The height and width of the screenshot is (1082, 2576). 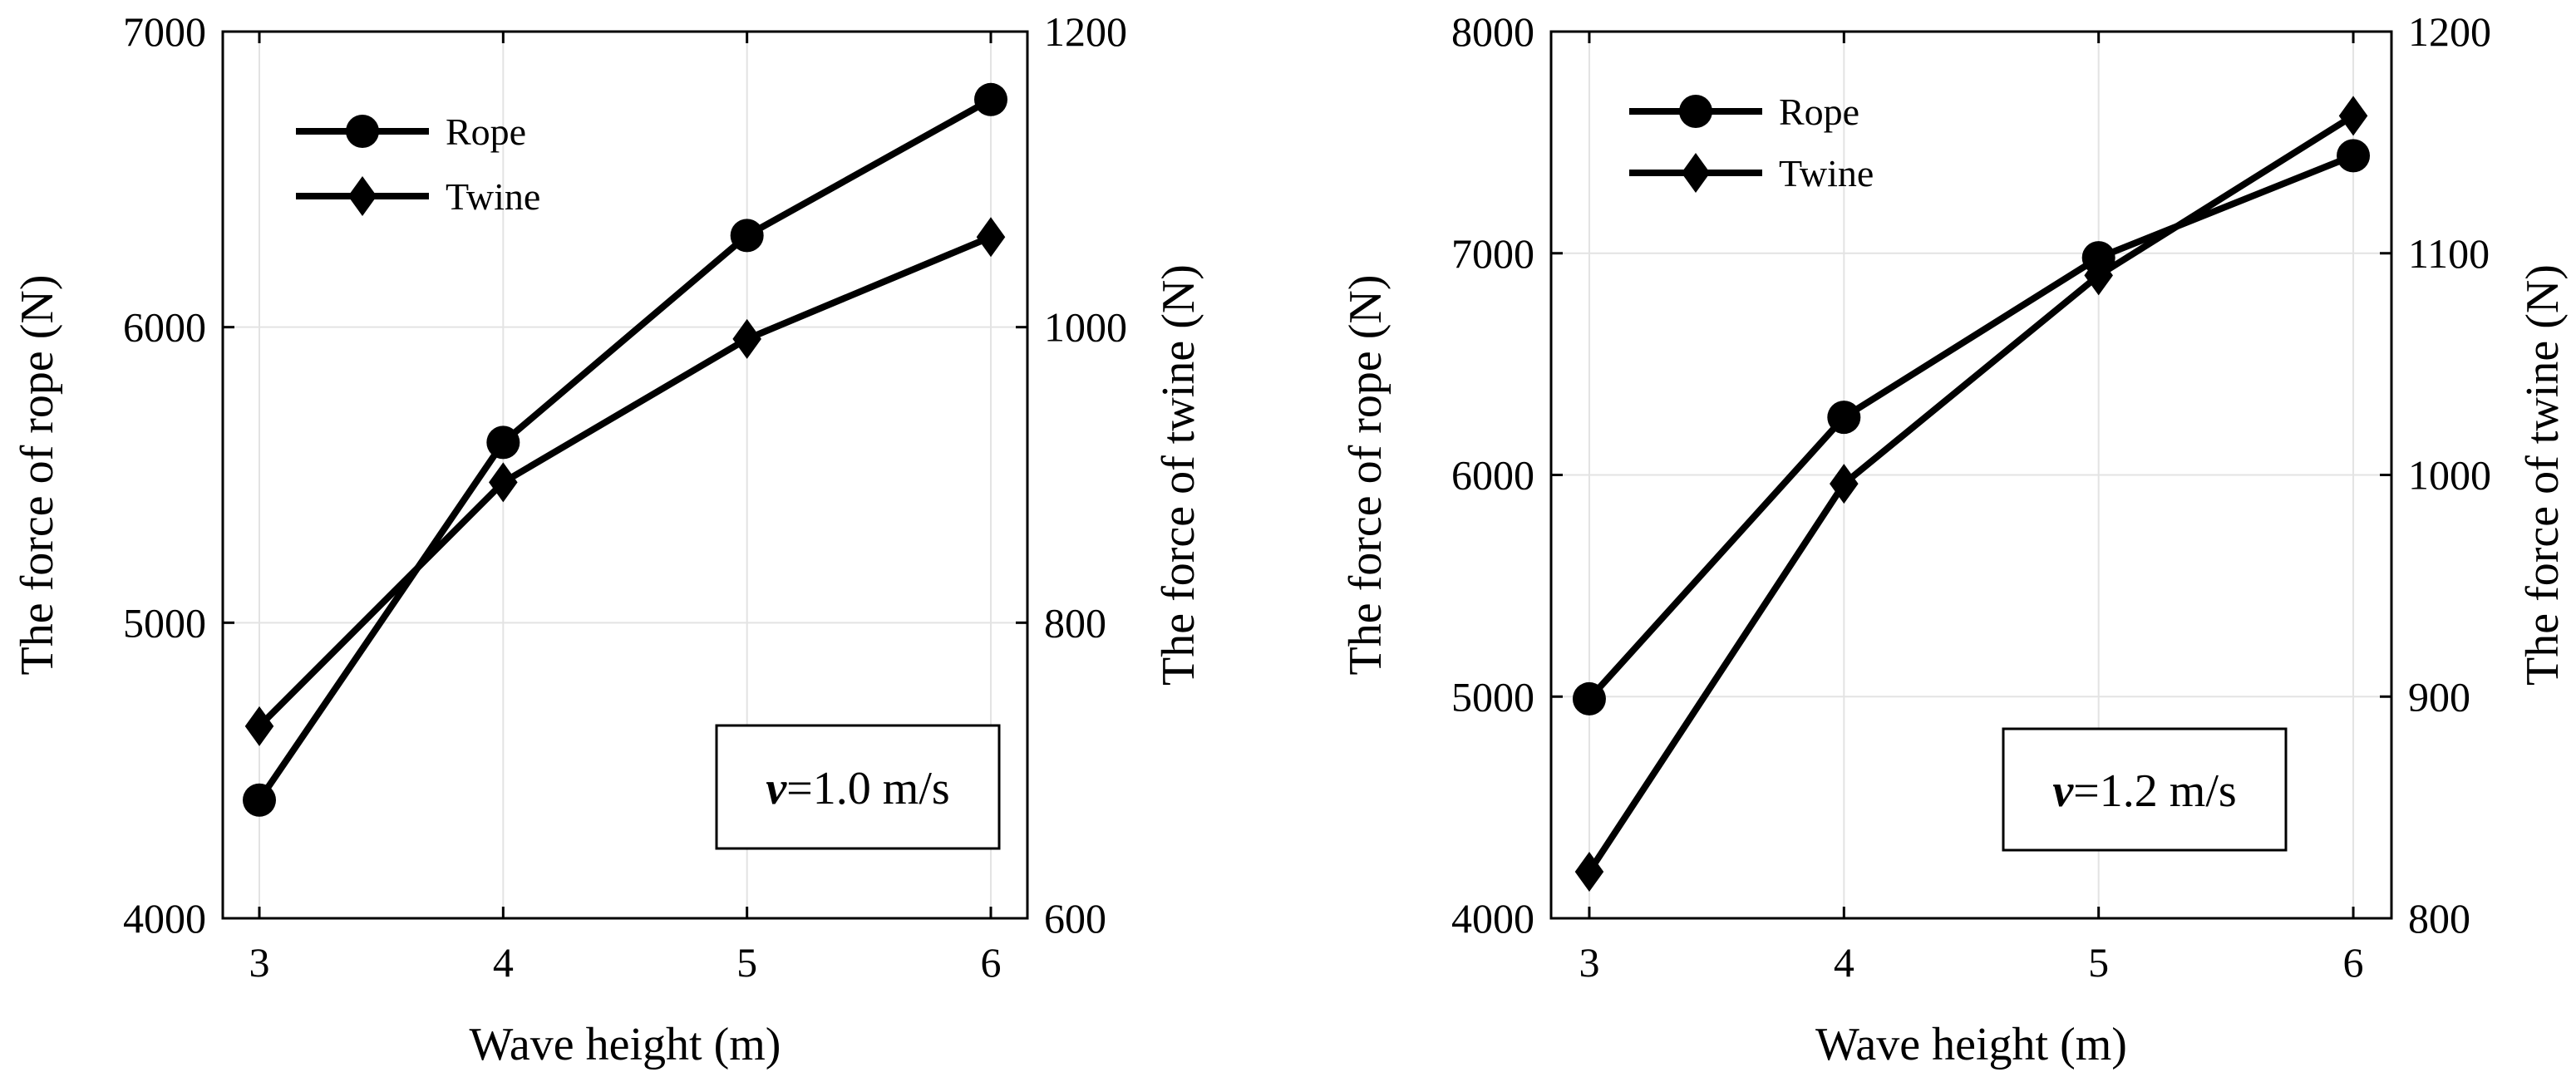 What do you see at coordinates (1075, 918) in the screenshot?
I see `y2-tick-label: 600` at bounding box center [1075, 918].